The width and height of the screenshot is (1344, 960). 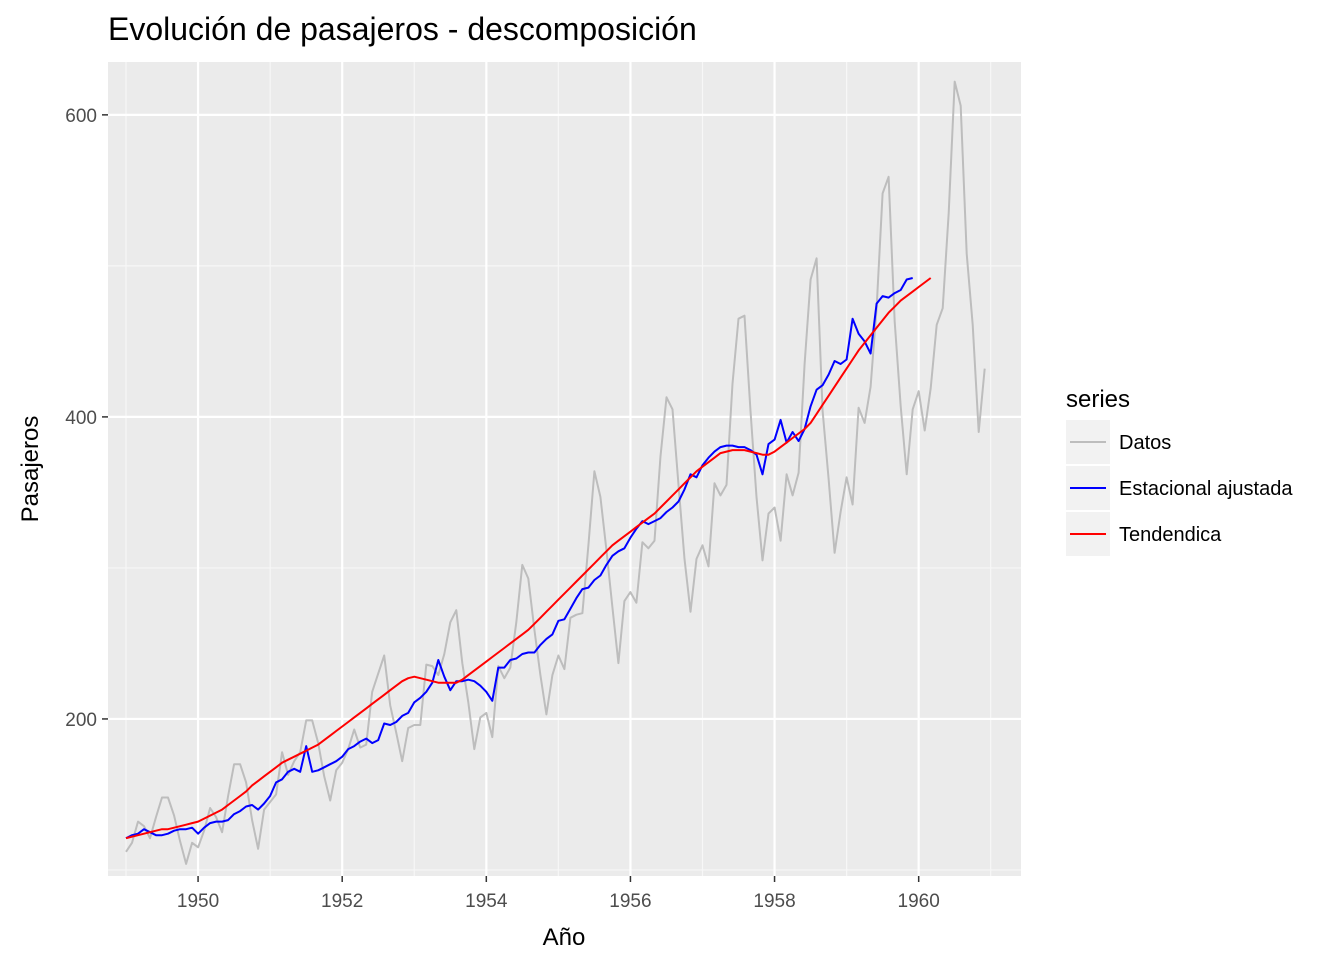 I want to click on legend-label: Estacional ajustada, so click(x=1206, y=489).